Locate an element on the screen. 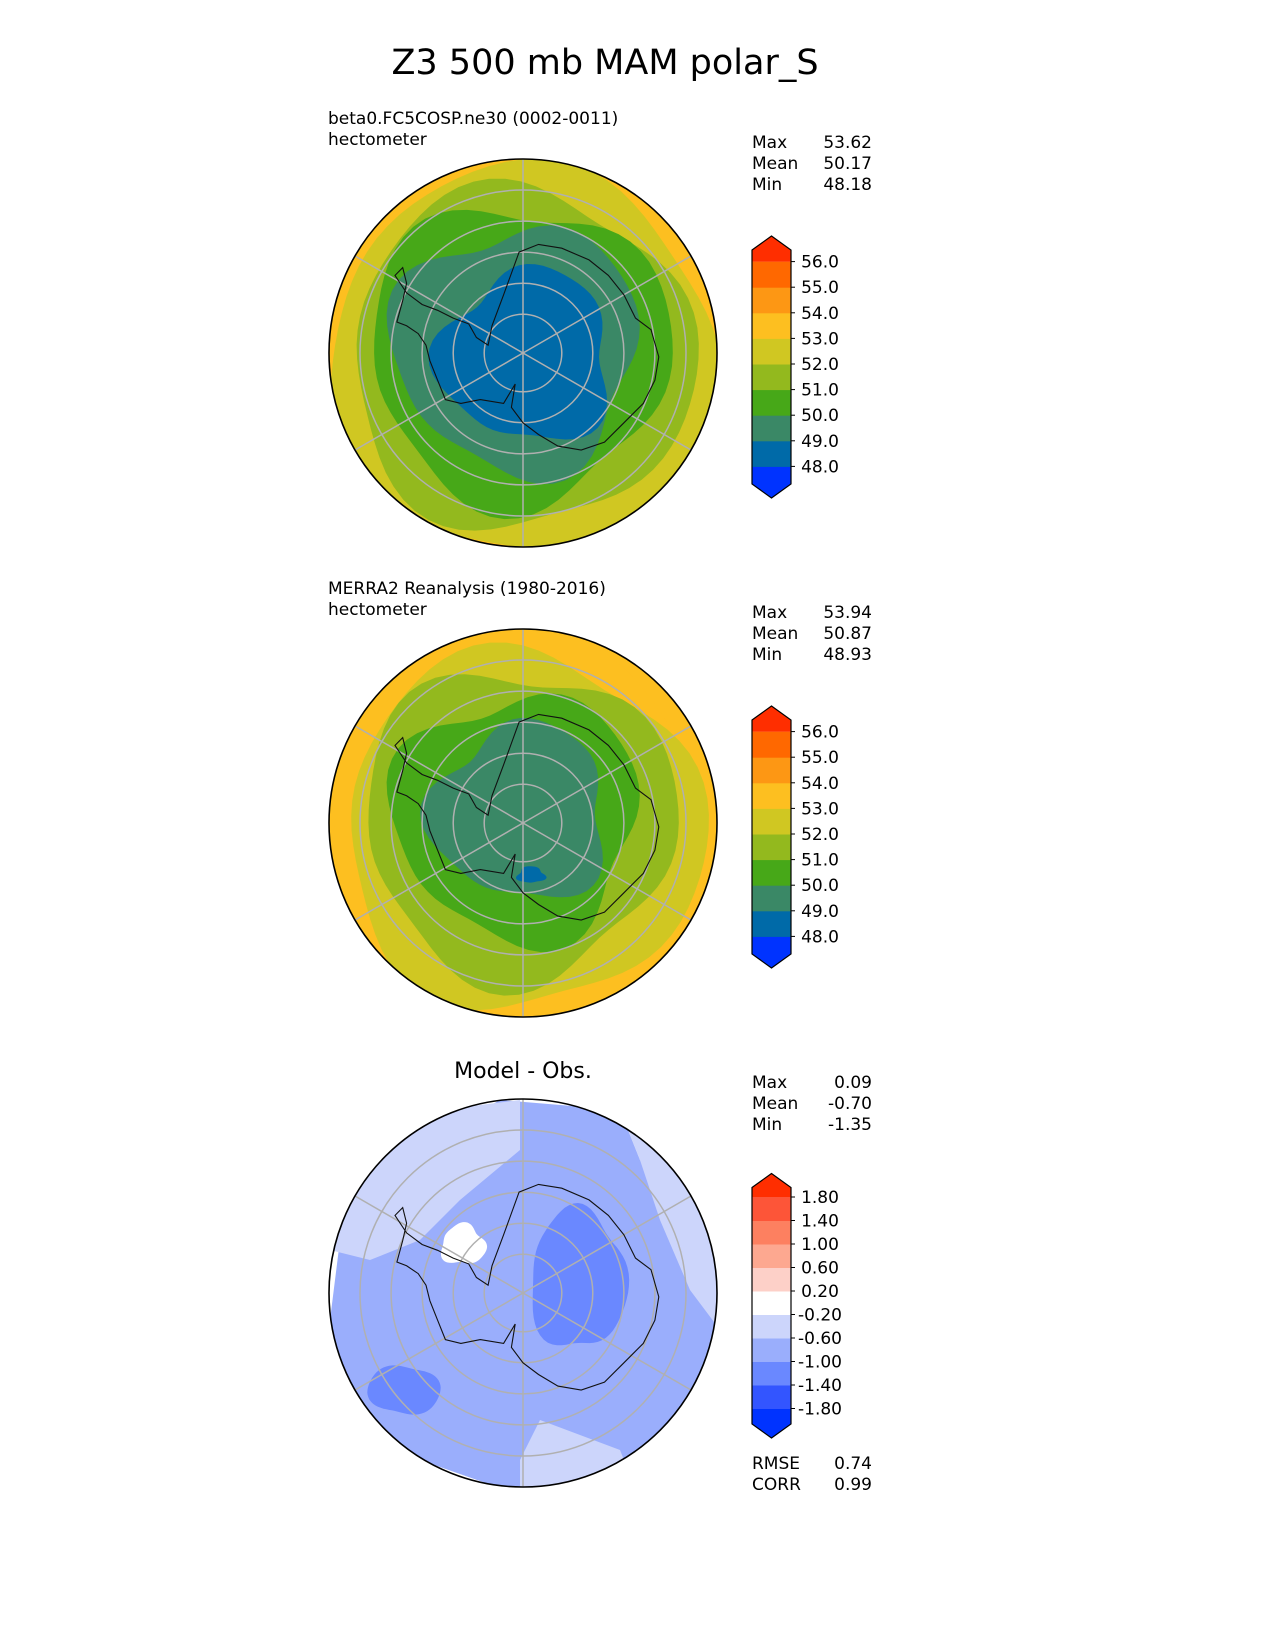 The height and width of the screenshot is (1650, 1275). contour-band--1.00 is located at coordinates (581, 1274).